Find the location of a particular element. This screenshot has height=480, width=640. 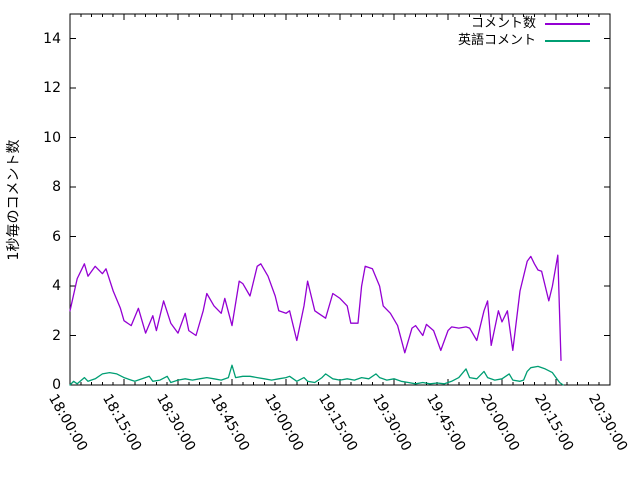

legend-item: 英語コメント is located at coordinates (524, 40).